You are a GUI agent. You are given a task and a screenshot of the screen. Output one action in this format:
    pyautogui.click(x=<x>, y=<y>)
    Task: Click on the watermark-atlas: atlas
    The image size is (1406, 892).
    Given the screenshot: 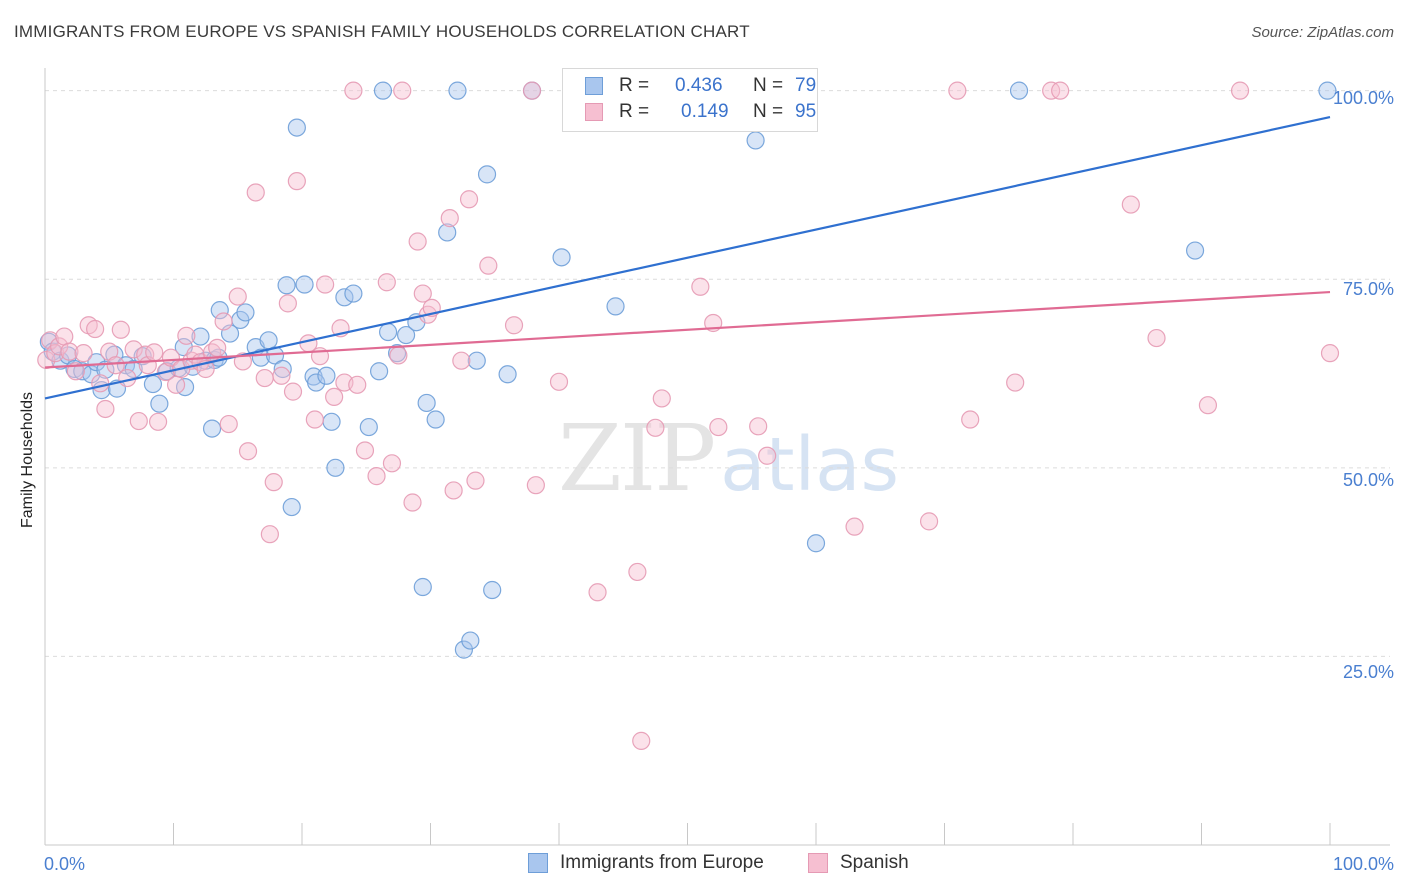 What is the action you would take?
    pyautogui.click(x=809, y=465)
    